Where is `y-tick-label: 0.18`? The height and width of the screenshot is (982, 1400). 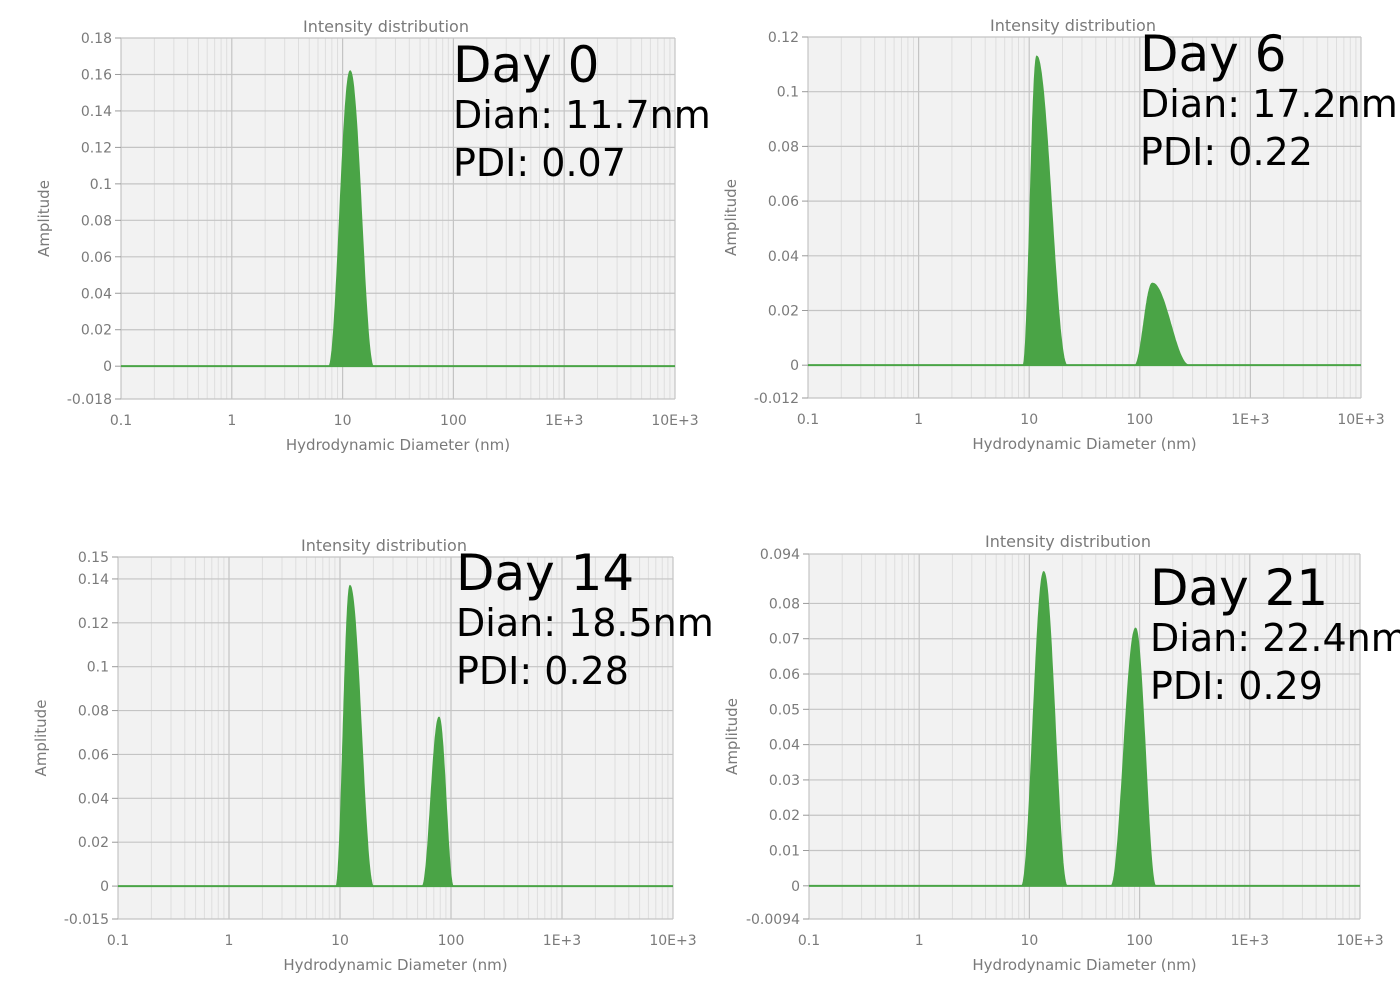
y-tick-label: 0.18 is located at coordinates (96, 39).